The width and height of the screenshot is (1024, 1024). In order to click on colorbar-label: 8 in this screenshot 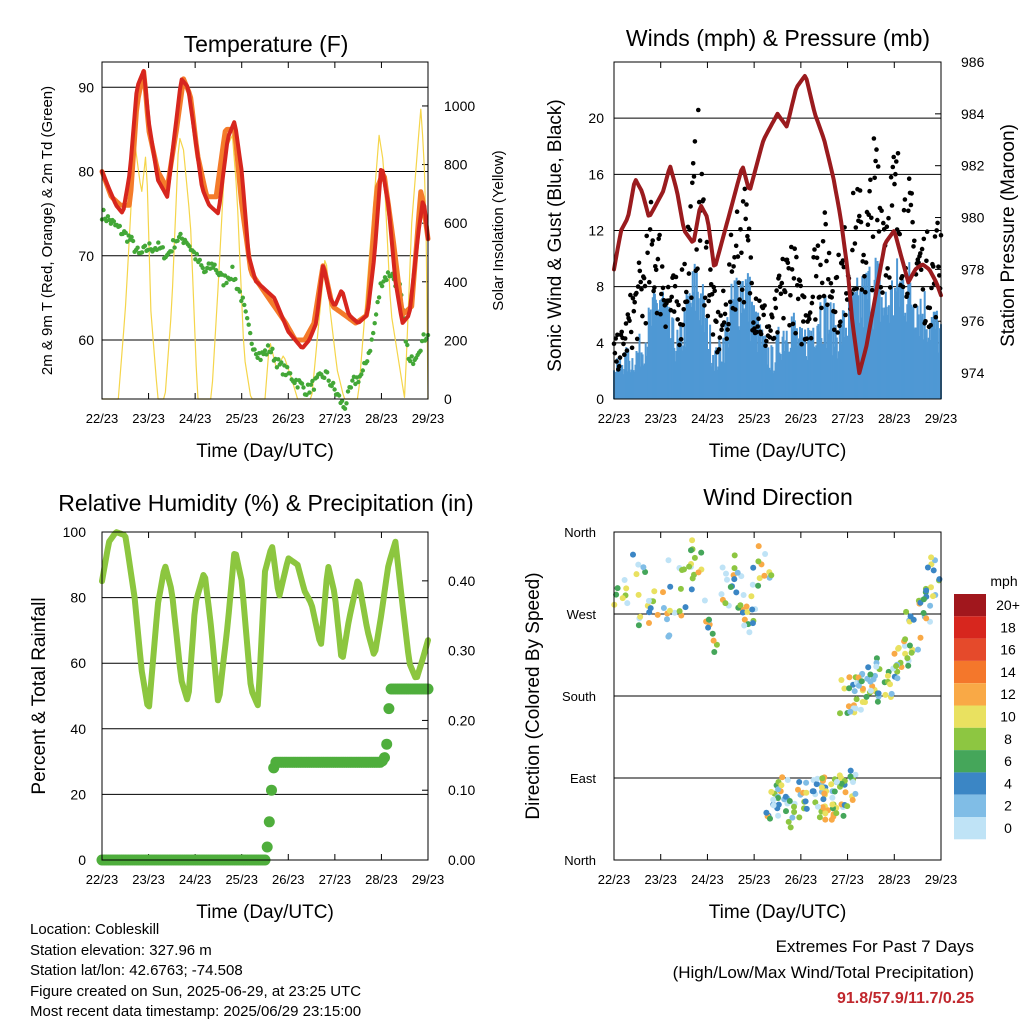, I will do `click(1008, 739)`.